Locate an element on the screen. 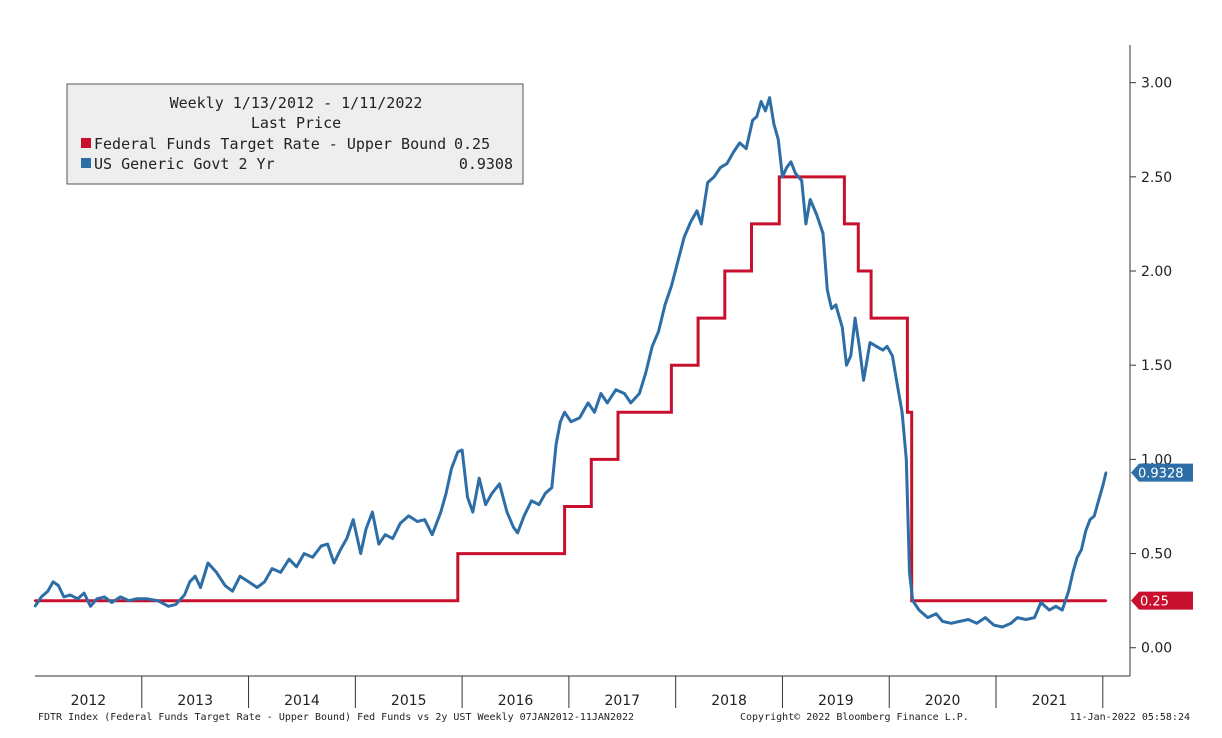 The height and width of the screenshot is (738, 1222). y-tick-label: 2.50 is located at coordinates (1156, 178).